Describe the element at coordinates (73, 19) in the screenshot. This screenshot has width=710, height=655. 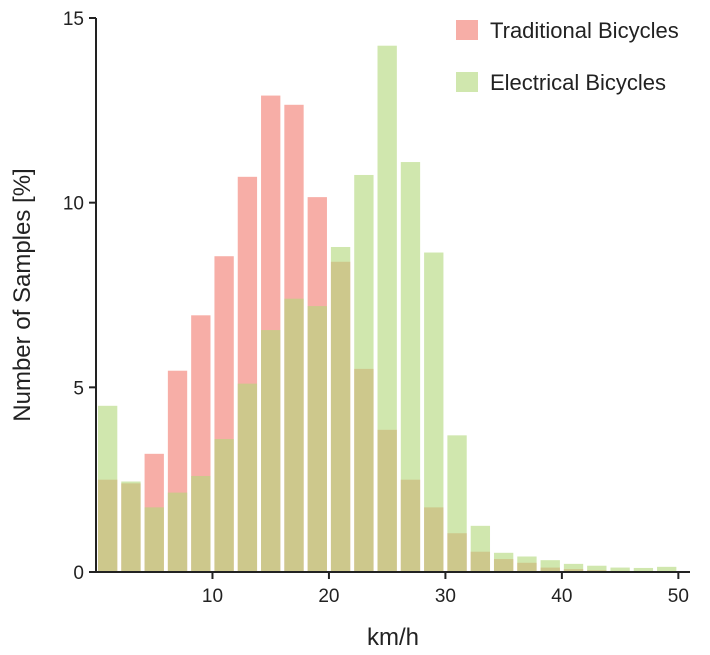
I see `y-tick-label: 15` at that location.